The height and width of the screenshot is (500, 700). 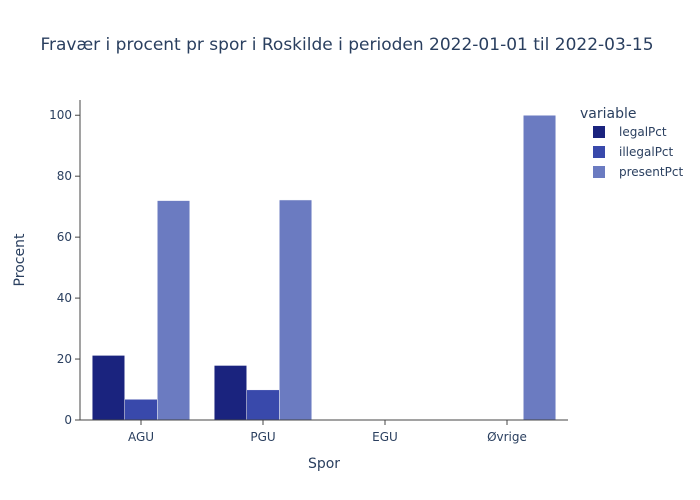 I want to click on y-tick-label: 80, so click(x=64, y=176).